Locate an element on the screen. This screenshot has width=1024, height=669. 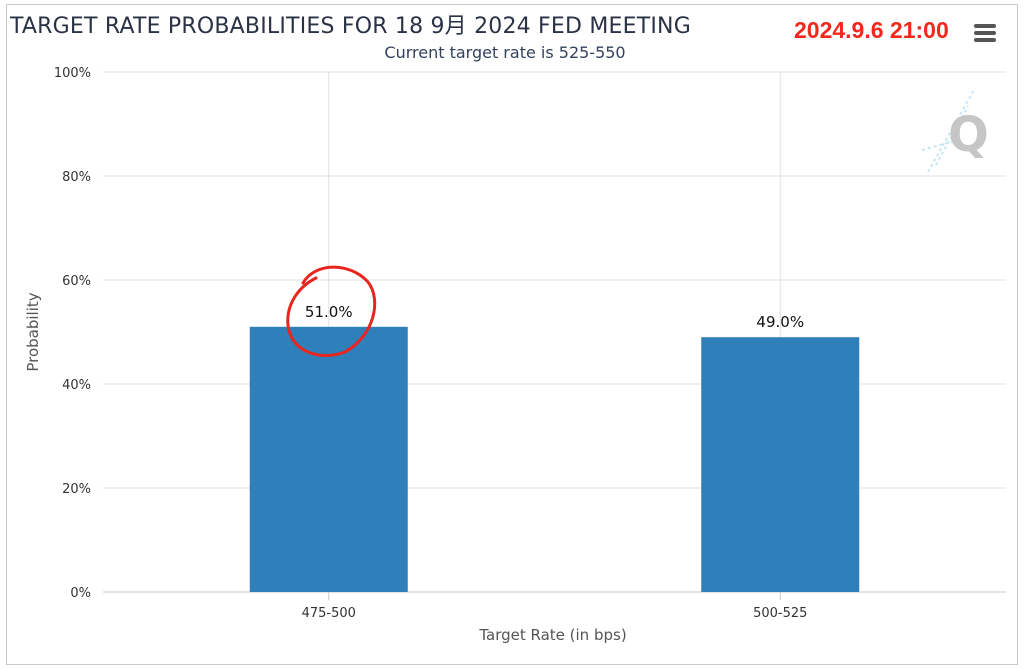
y-tick-label: 0% is located at coordinates (80, 593).